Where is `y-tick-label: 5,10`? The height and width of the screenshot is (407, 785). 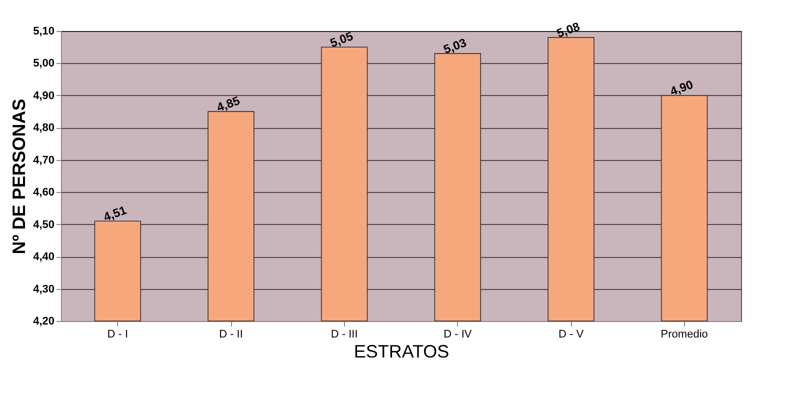
y-tick-label: 5,10 is located at coordinates (43, 32).